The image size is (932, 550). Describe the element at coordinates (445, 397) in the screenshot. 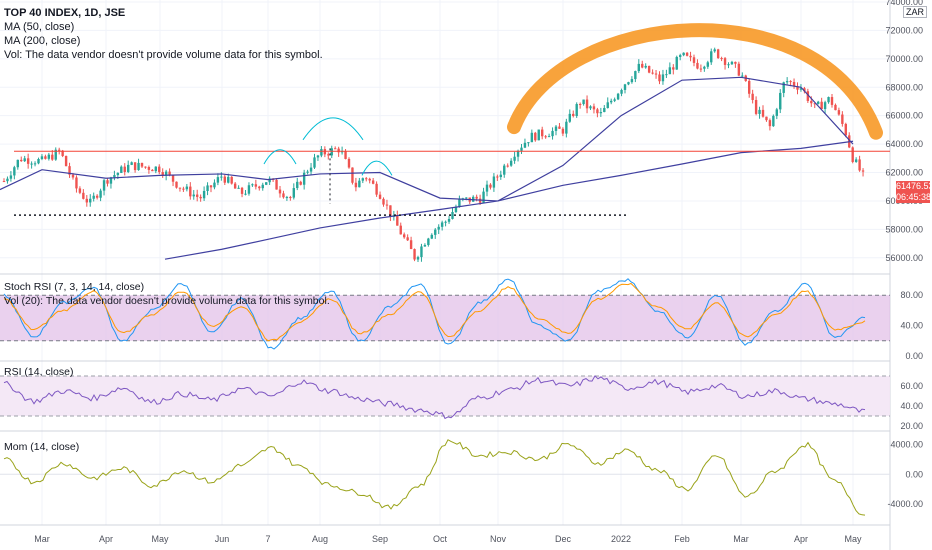

I see `rsi-pane` at that location.